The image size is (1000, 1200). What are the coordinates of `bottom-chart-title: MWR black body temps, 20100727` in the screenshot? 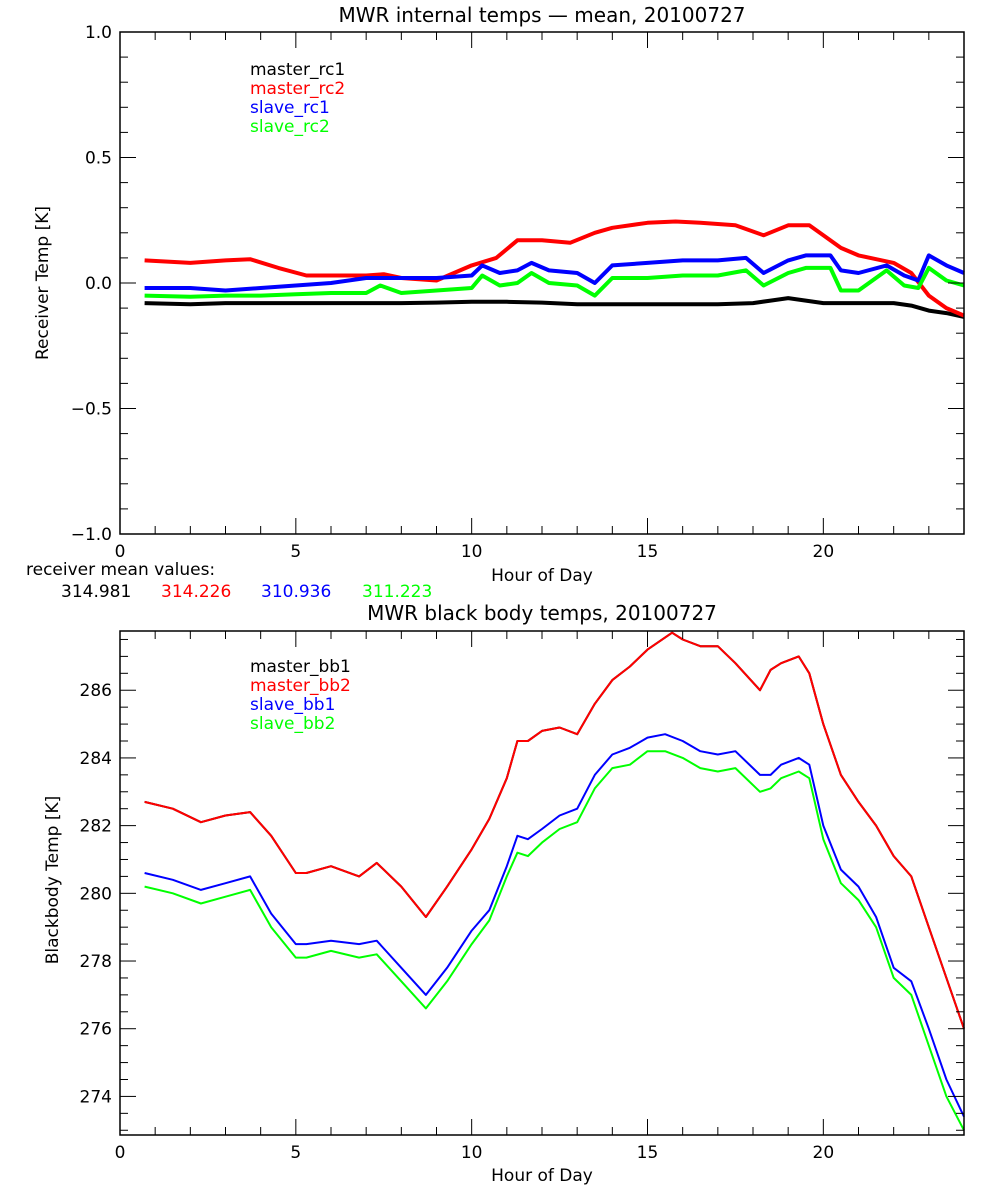 It's located at (542, 613).